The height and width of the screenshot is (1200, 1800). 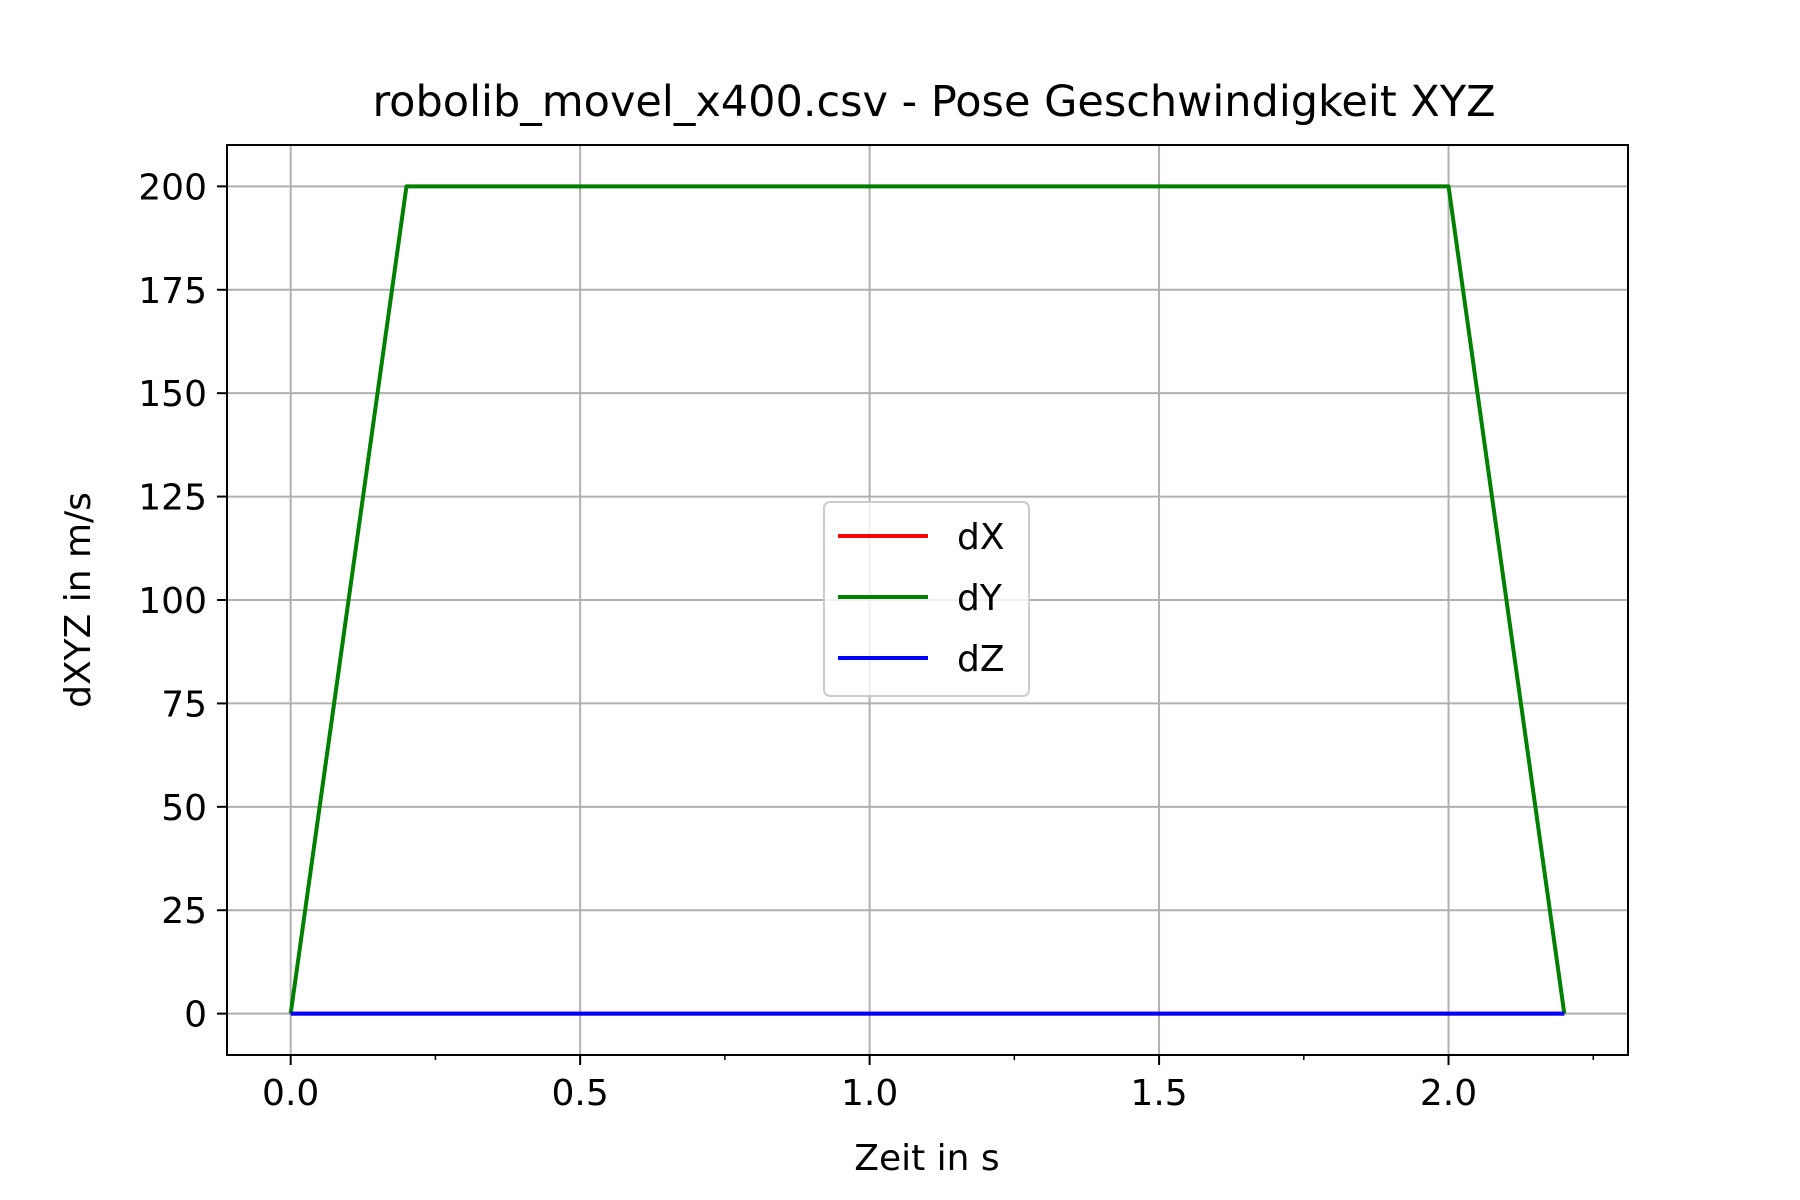 I want to click on x-tick-label: 0.5, so click(x=580, y=1093).